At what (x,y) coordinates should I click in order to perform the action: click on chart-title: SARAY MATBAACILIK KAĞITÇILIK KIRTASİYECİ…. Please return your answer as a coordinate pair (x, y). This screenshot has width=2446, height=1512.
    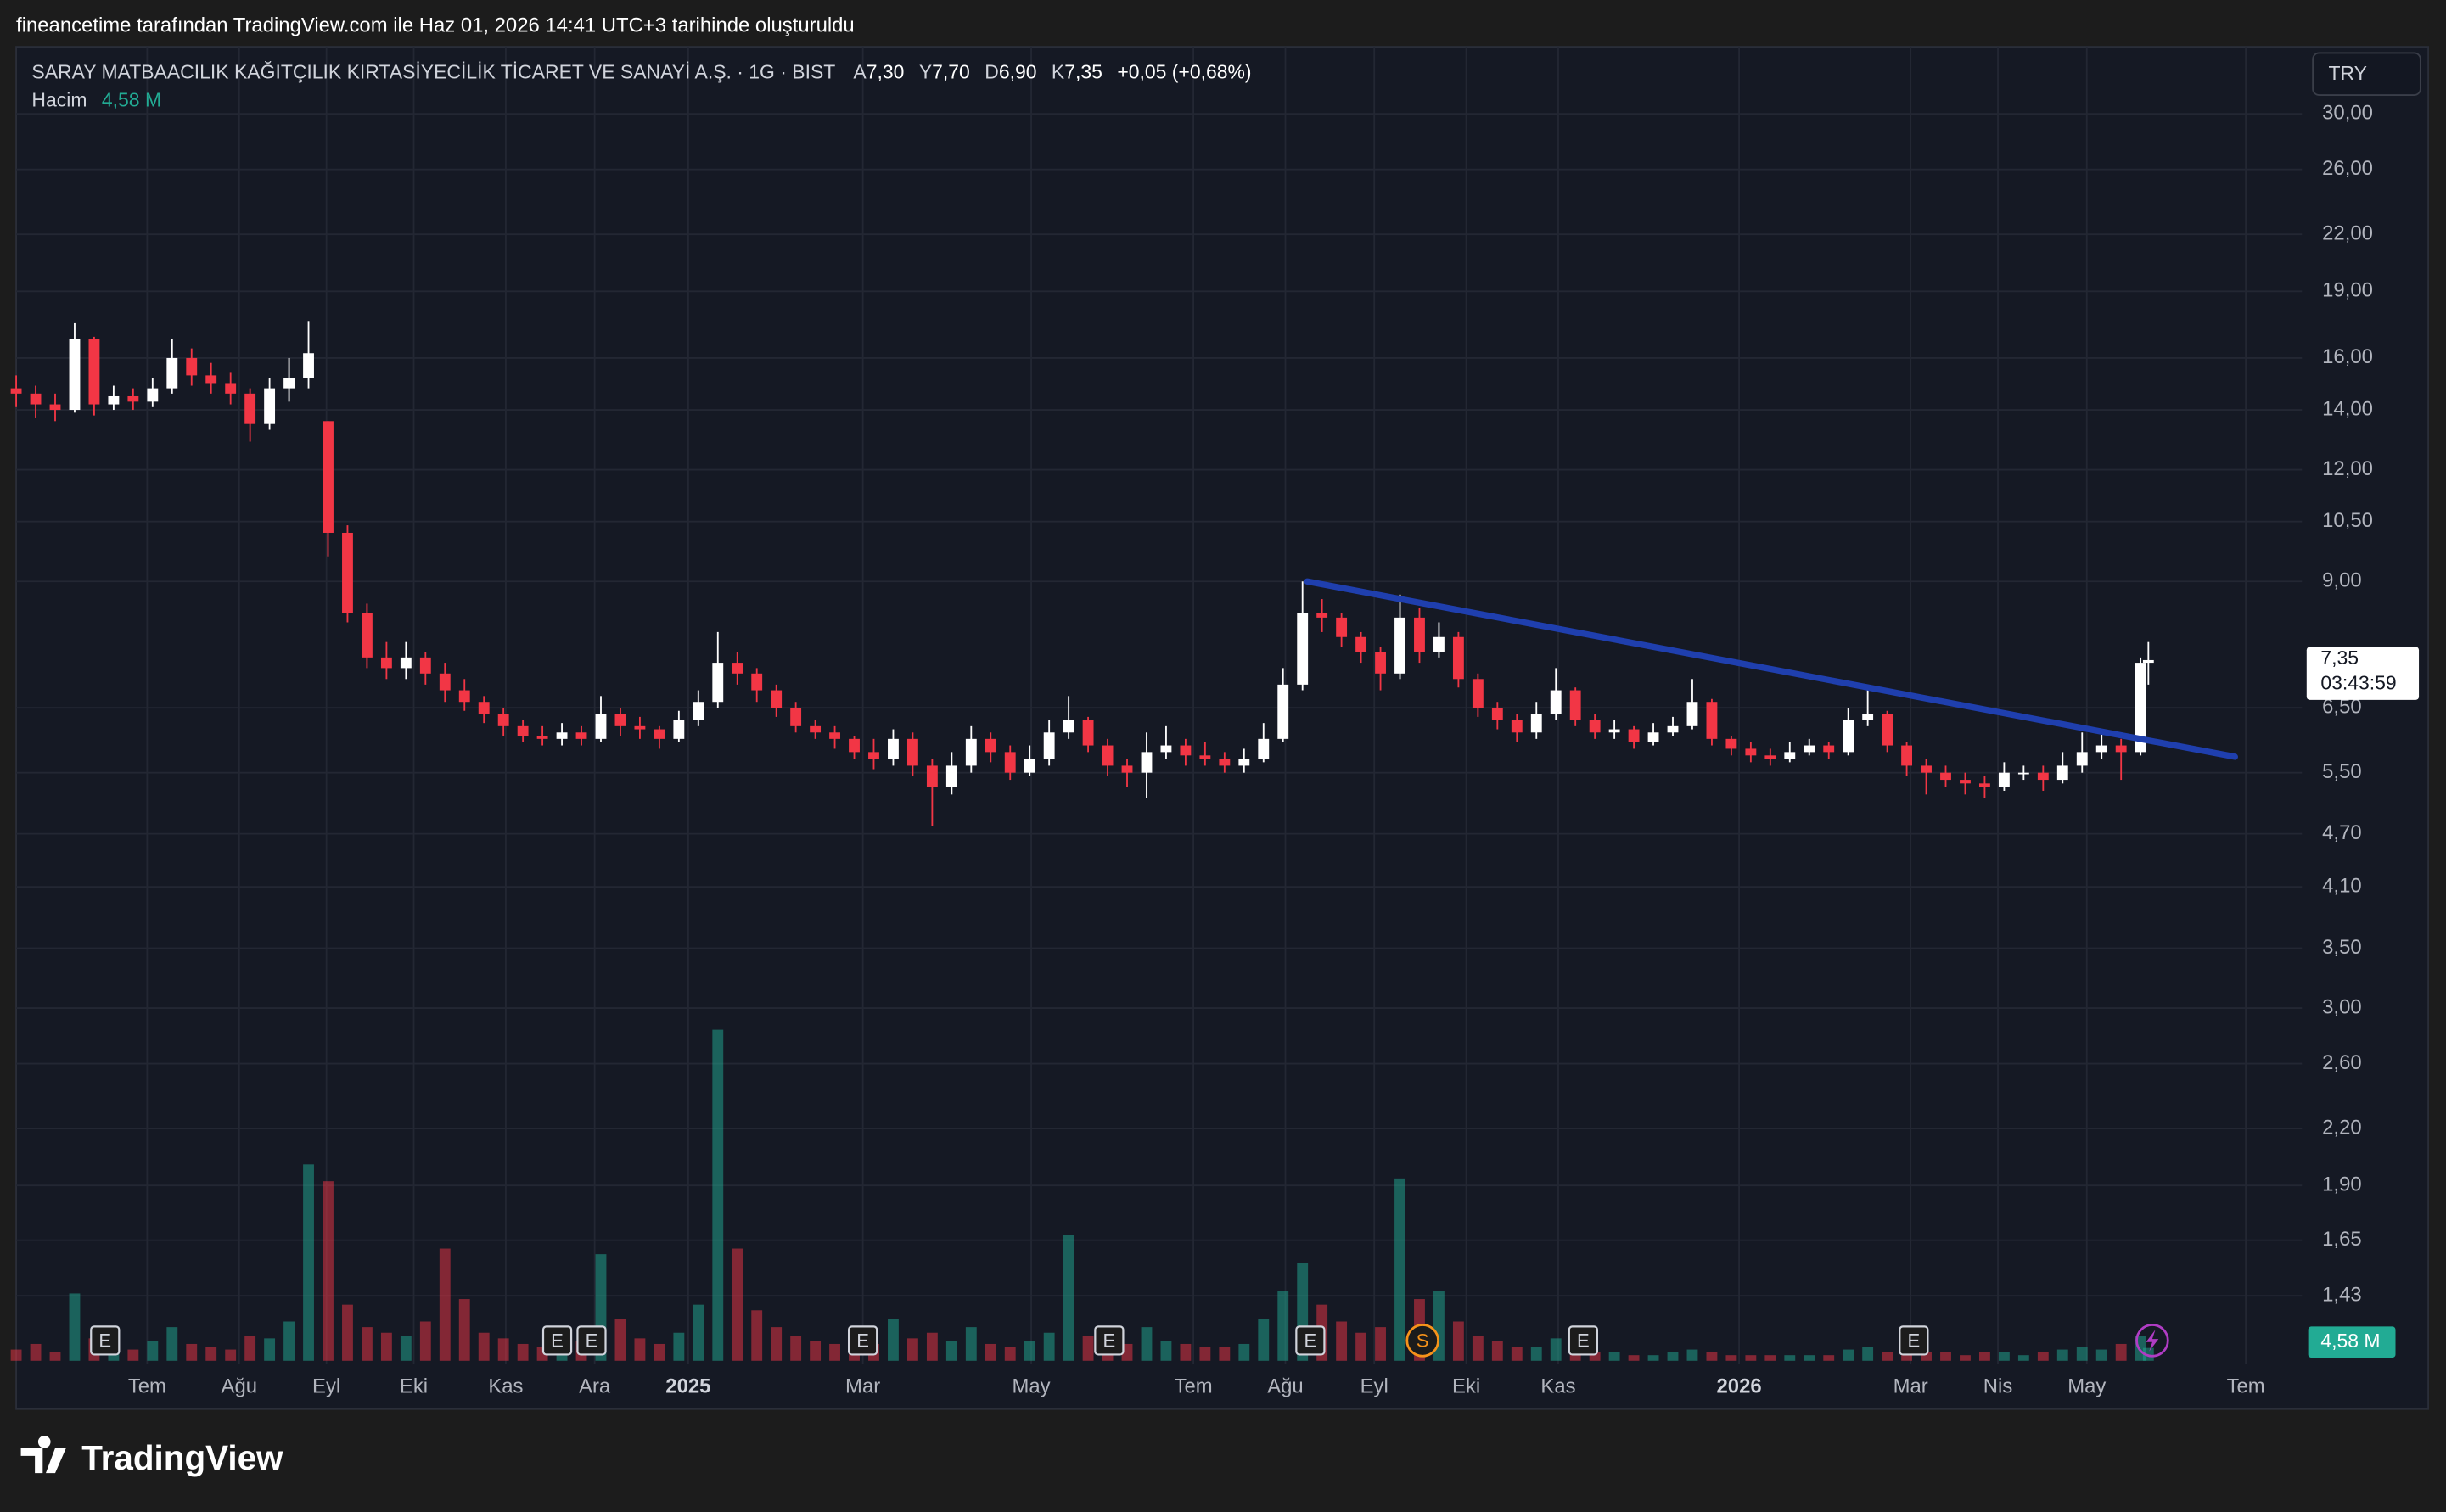
    Looking at the image, I should click on (433, 71).